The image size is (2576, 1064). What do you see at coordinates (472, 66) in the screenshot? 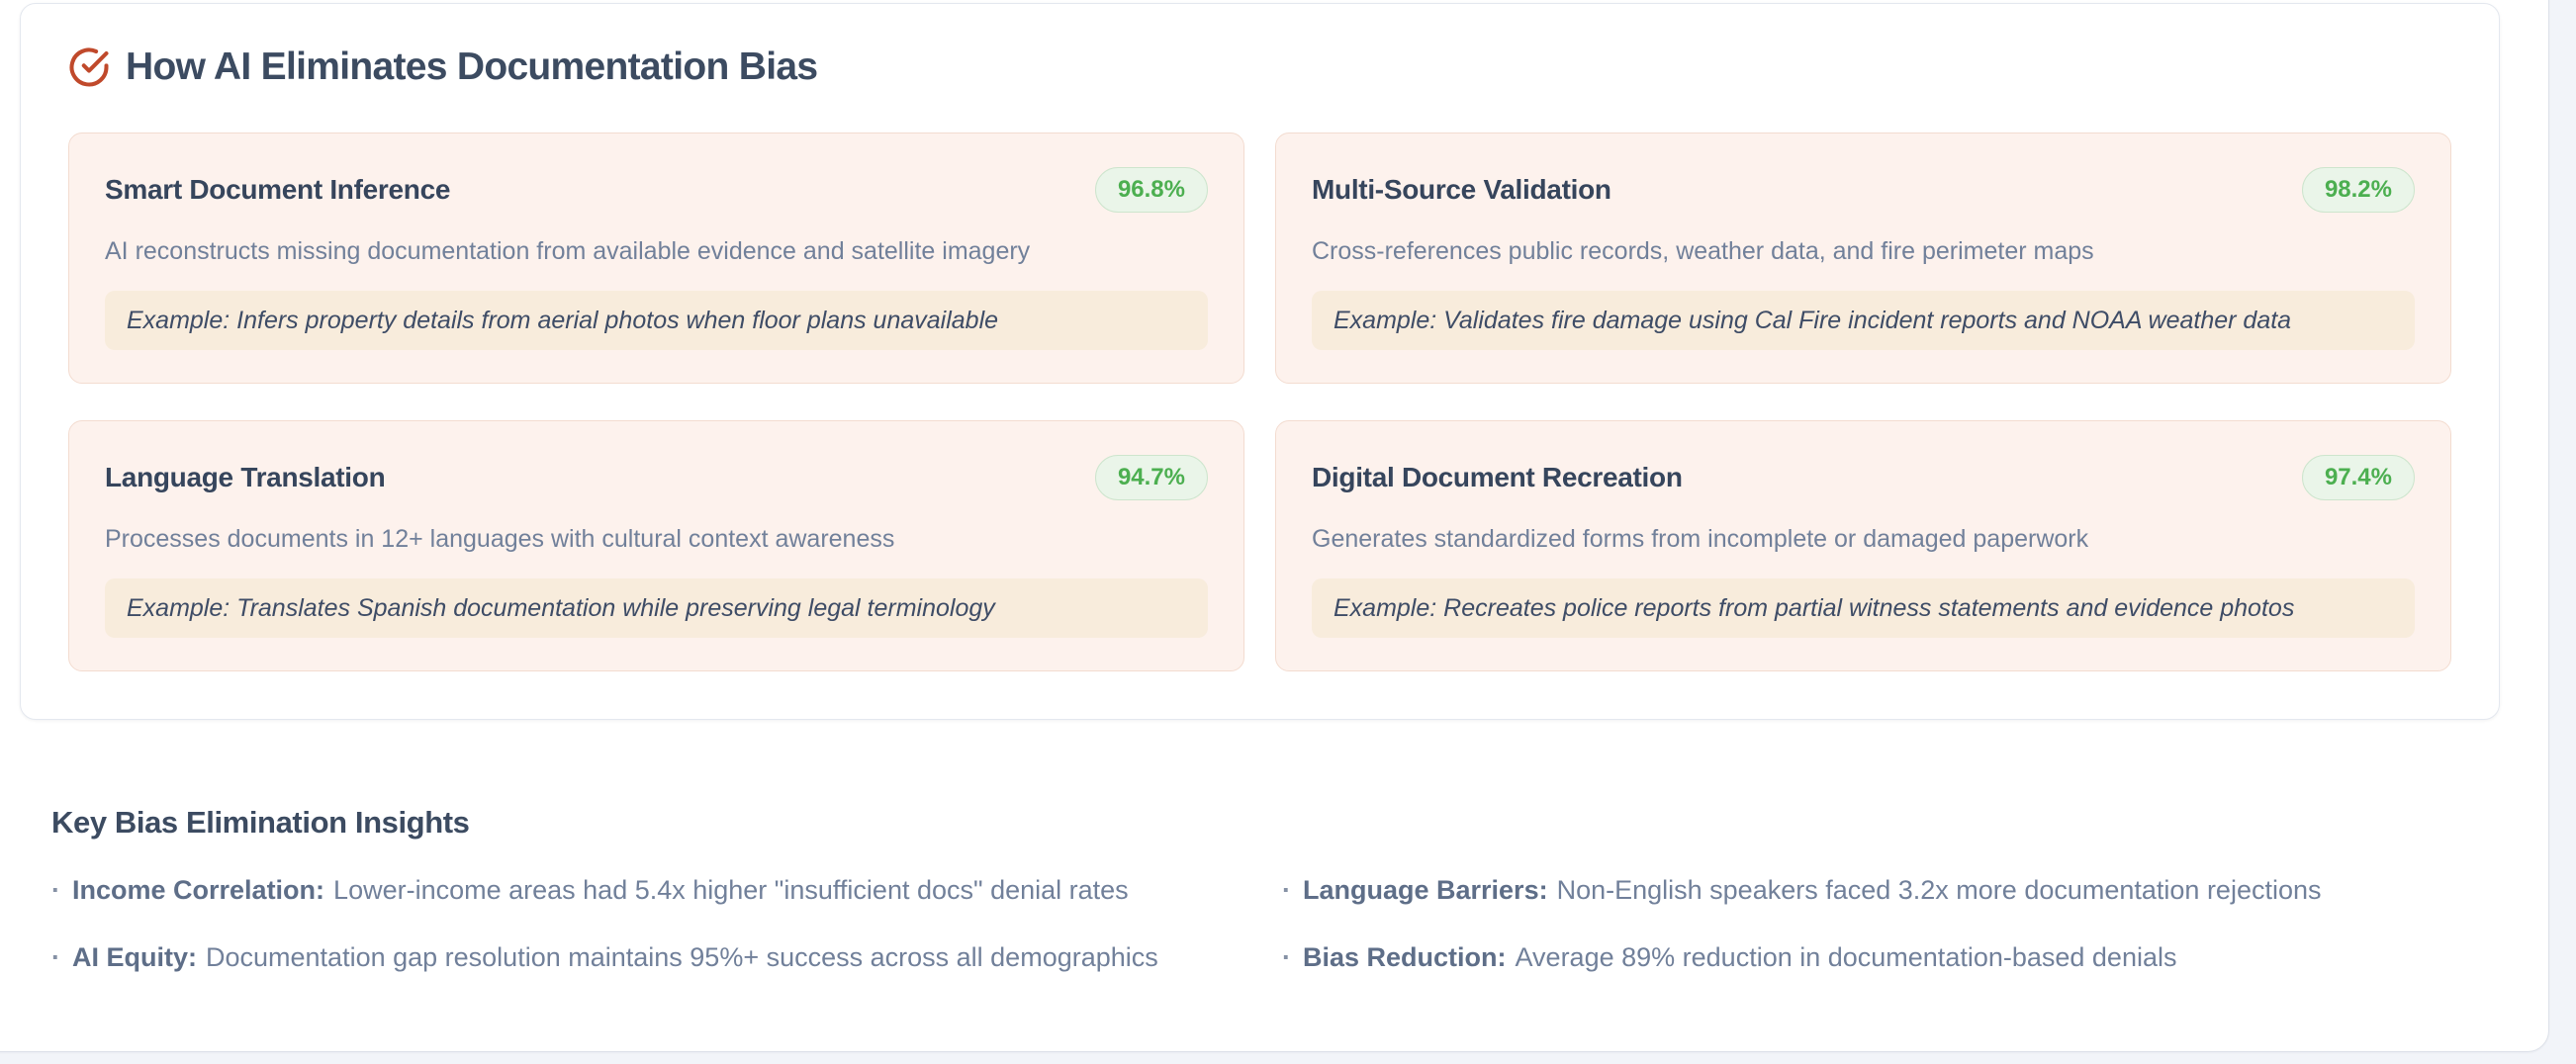
I see `section-title: How AI Eliminates Documentation Bias` at bounding box center [472, 66].